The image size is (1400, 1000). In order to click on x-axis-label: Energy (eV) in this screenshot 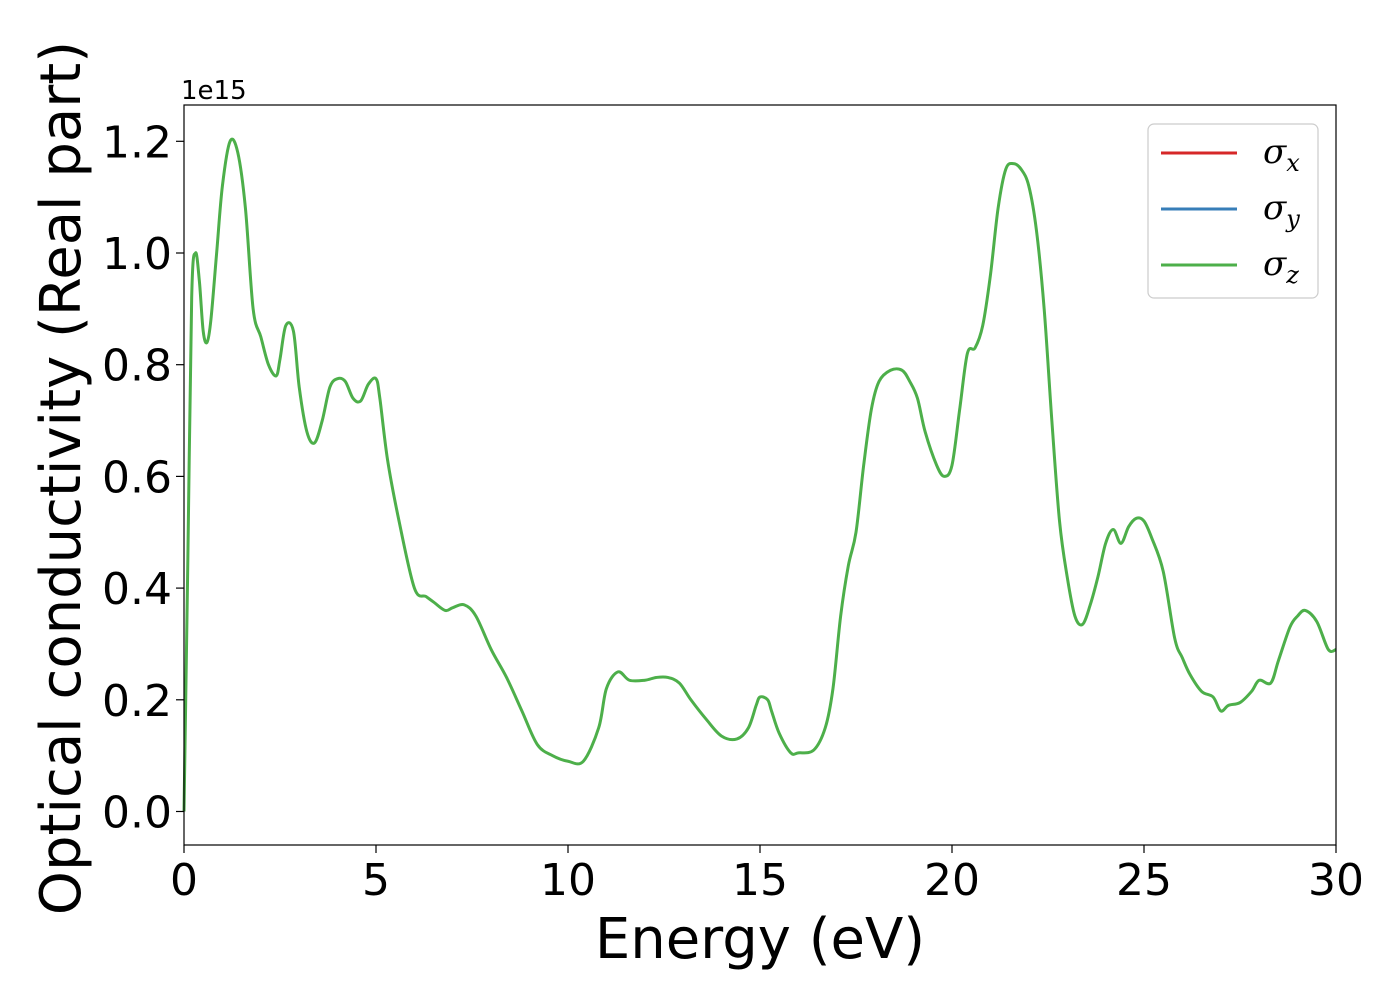, I will do `click(760, 939)`.